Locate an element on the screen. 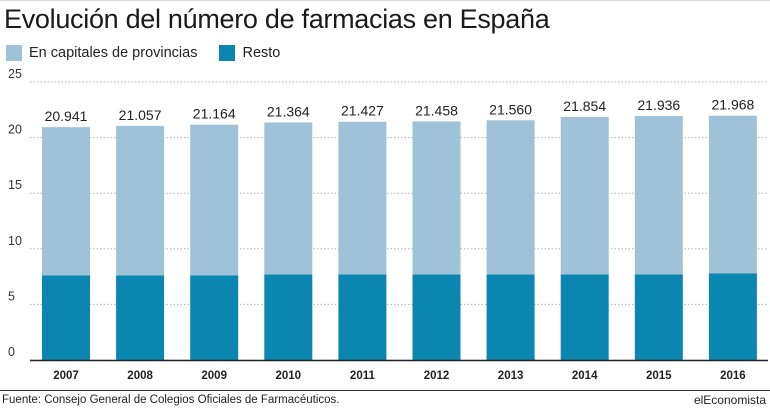 Image resolution: width=770 pixels, height=410 pixels. legend-swatch-capitales is located at coordinates (14, 53).